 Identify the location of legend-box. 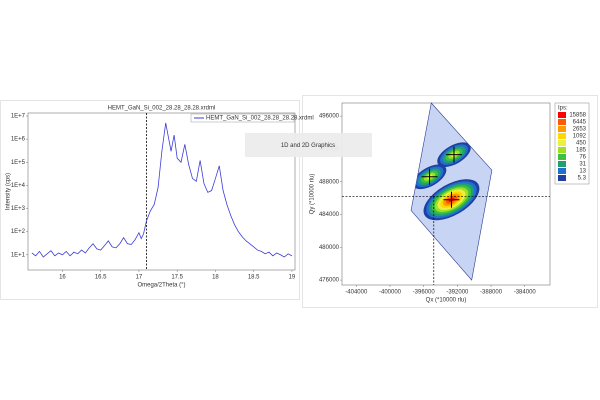
(242, 118).